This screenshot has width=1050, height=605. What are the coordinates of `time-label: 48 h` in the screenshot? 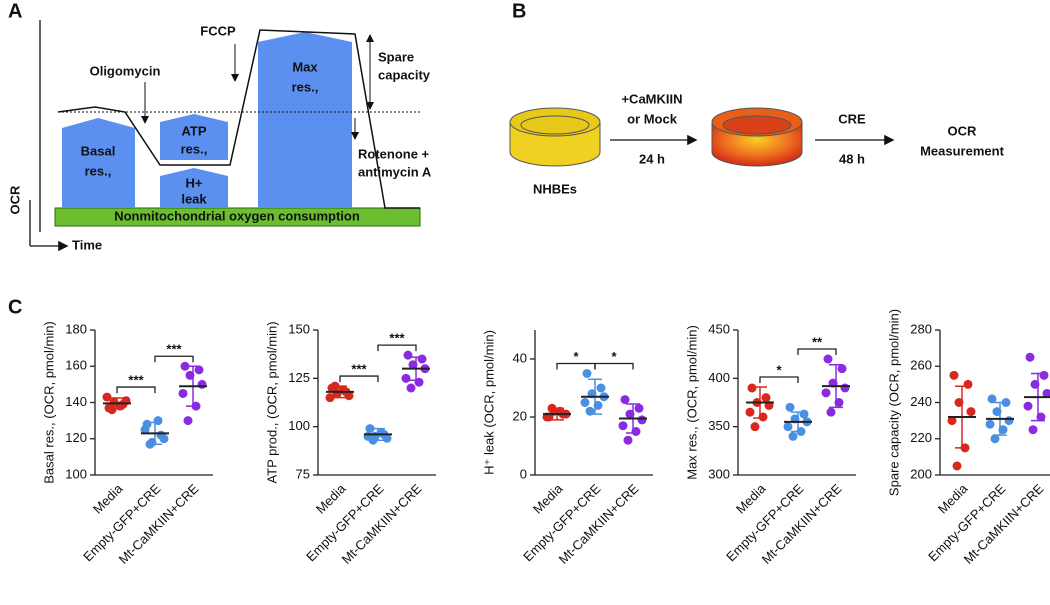 It's located at (852, 158).